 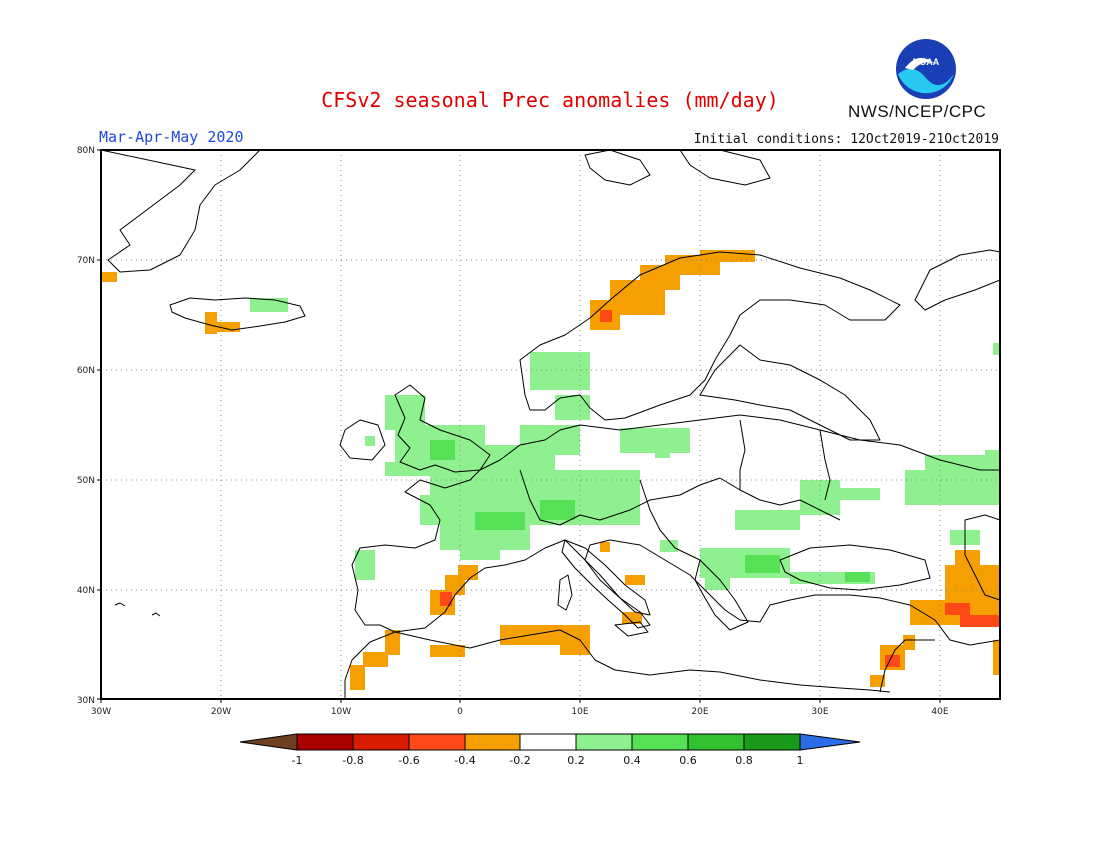 I want to click on agency-label: NWS/NCEP/CPC, so click(x=917, y=111).